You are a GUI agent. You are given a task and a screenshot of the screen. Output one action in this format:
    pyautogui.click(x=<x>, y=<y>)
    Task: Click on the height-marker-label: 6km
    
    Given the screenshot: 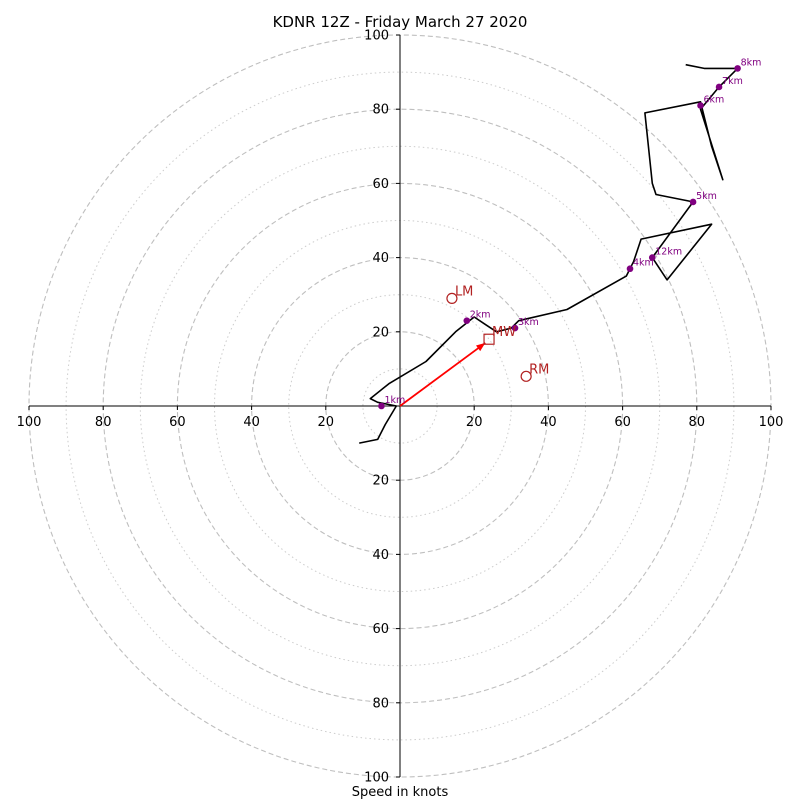 What is the action you would take?
    pyautogui.click(x=714, y=99)
    